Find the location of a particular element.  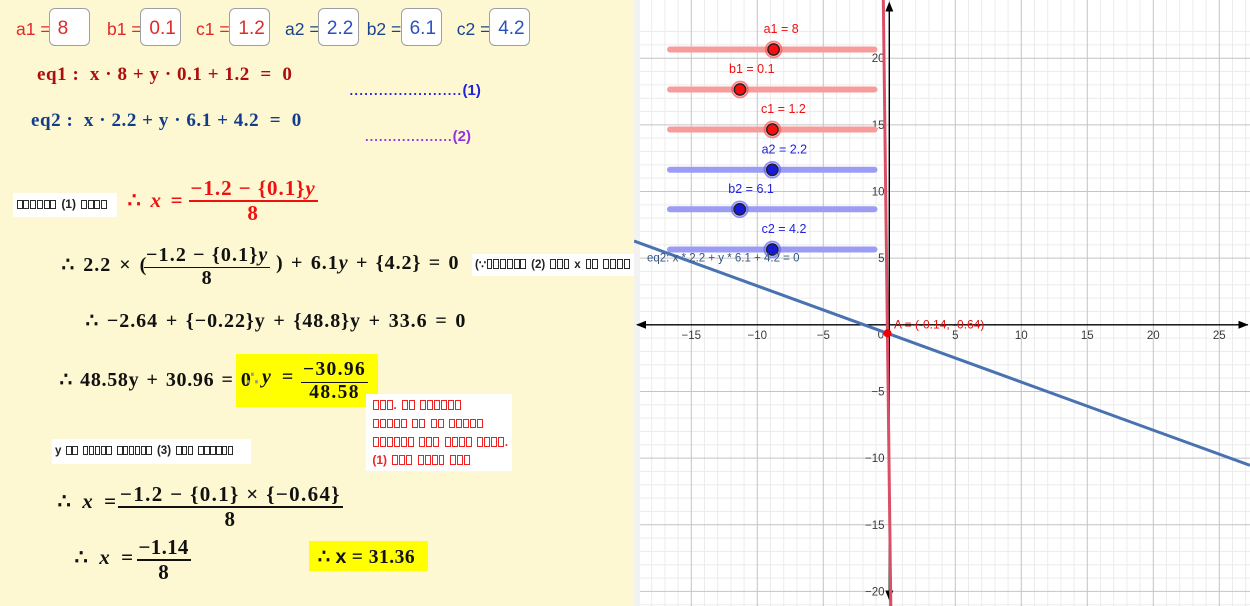

svg-text: 15 is located at coordinates (1087, 336).